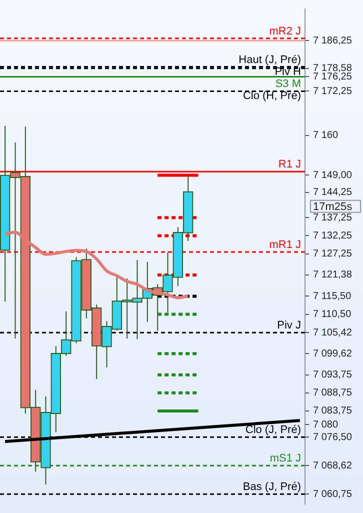  What do you see at coordinates (285, 245) in the screenshot?
I see `ref-line-label: mR1 J` at bounding box center [285, 245].